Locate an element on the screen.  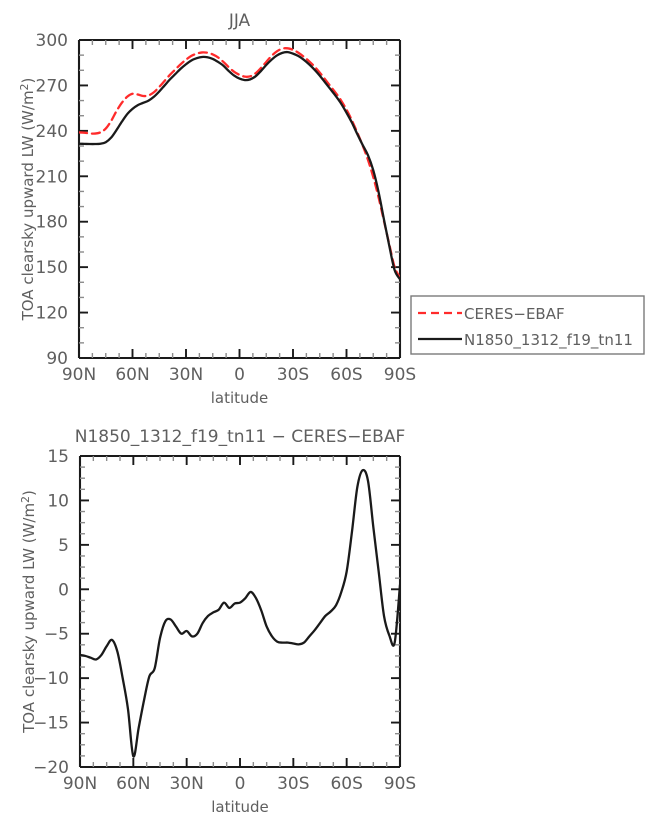
y-tick-label: −5 is located at coordinates (56, 635).